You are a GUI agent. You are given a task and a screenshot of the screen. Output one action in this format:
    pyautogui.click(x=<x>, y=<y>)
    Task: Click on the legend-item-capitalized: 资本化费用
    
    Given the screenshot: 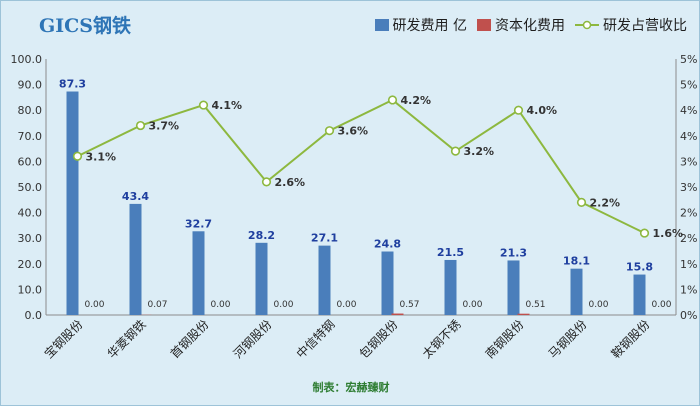 What is the action you would take?
    pyautogui.click(x=521, y=25)
    